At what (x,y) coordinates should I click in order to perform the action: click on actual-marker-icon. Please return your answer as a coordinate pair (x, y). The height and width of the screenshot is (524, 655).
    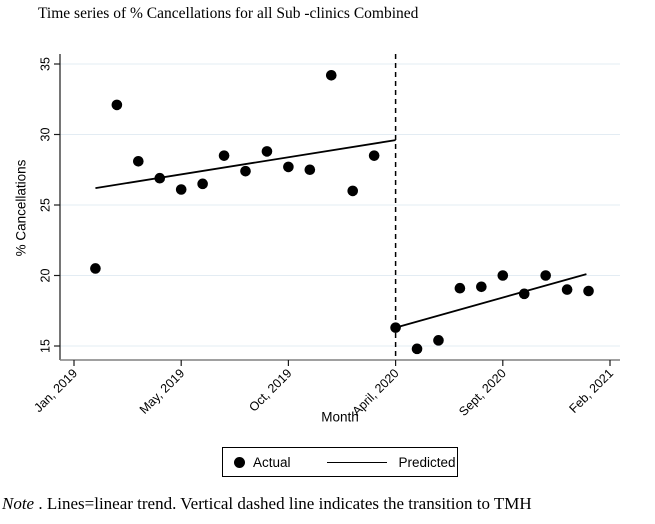
    Looking at the image, I should click on (239, 462).